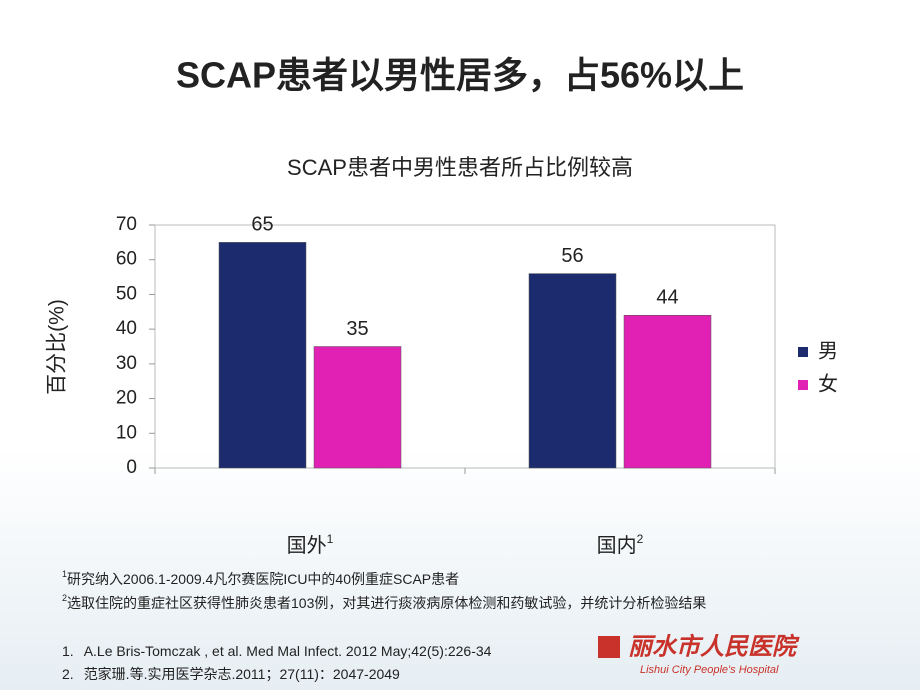 The height and width of the screenshot is (690, 920). Describe the element at coordinates (126, 363) in the screenshot. I see `y-tick-label: 30` at that location.